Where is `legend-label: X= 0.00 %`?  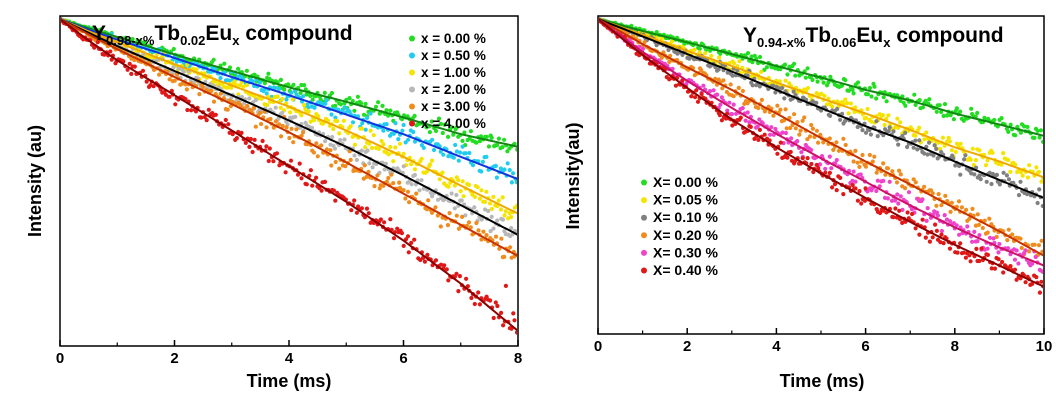 legend-label: X= 0.00 % is located at coordinates (686, 182).